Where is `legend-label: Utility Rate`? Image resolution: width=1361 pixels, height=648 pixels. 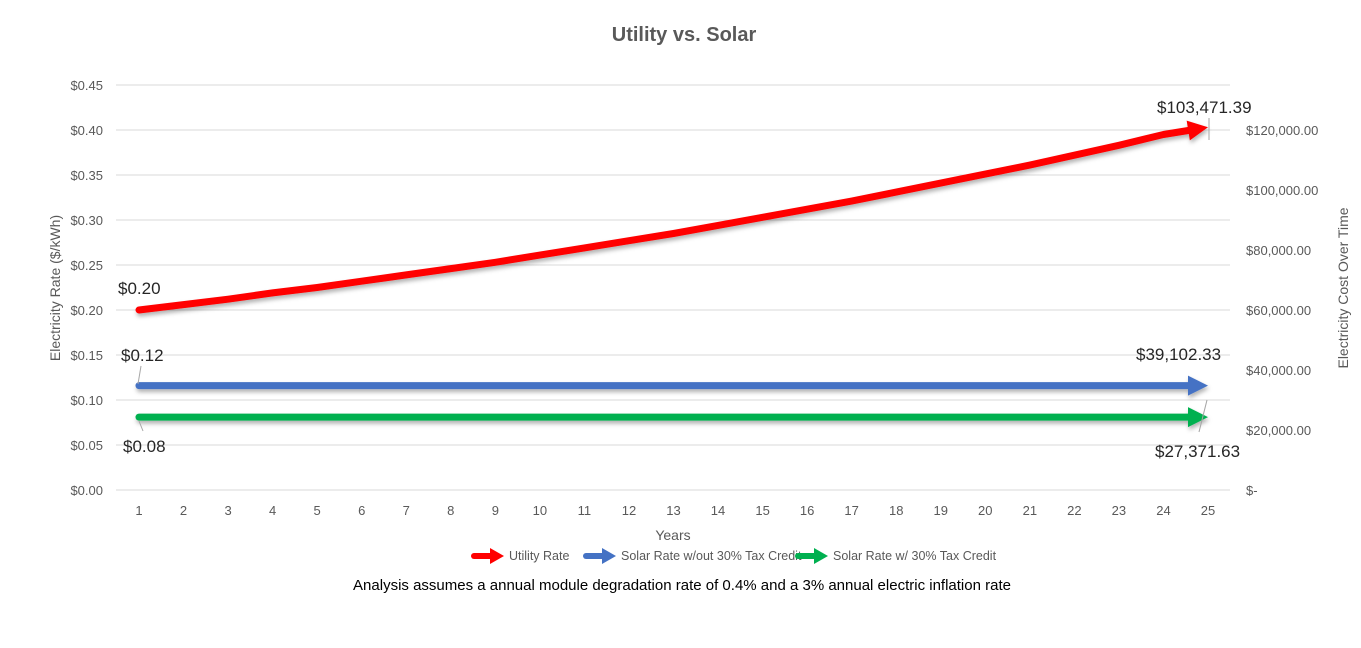 legend-label: Utility Rate is located at coordinates (539, 556).